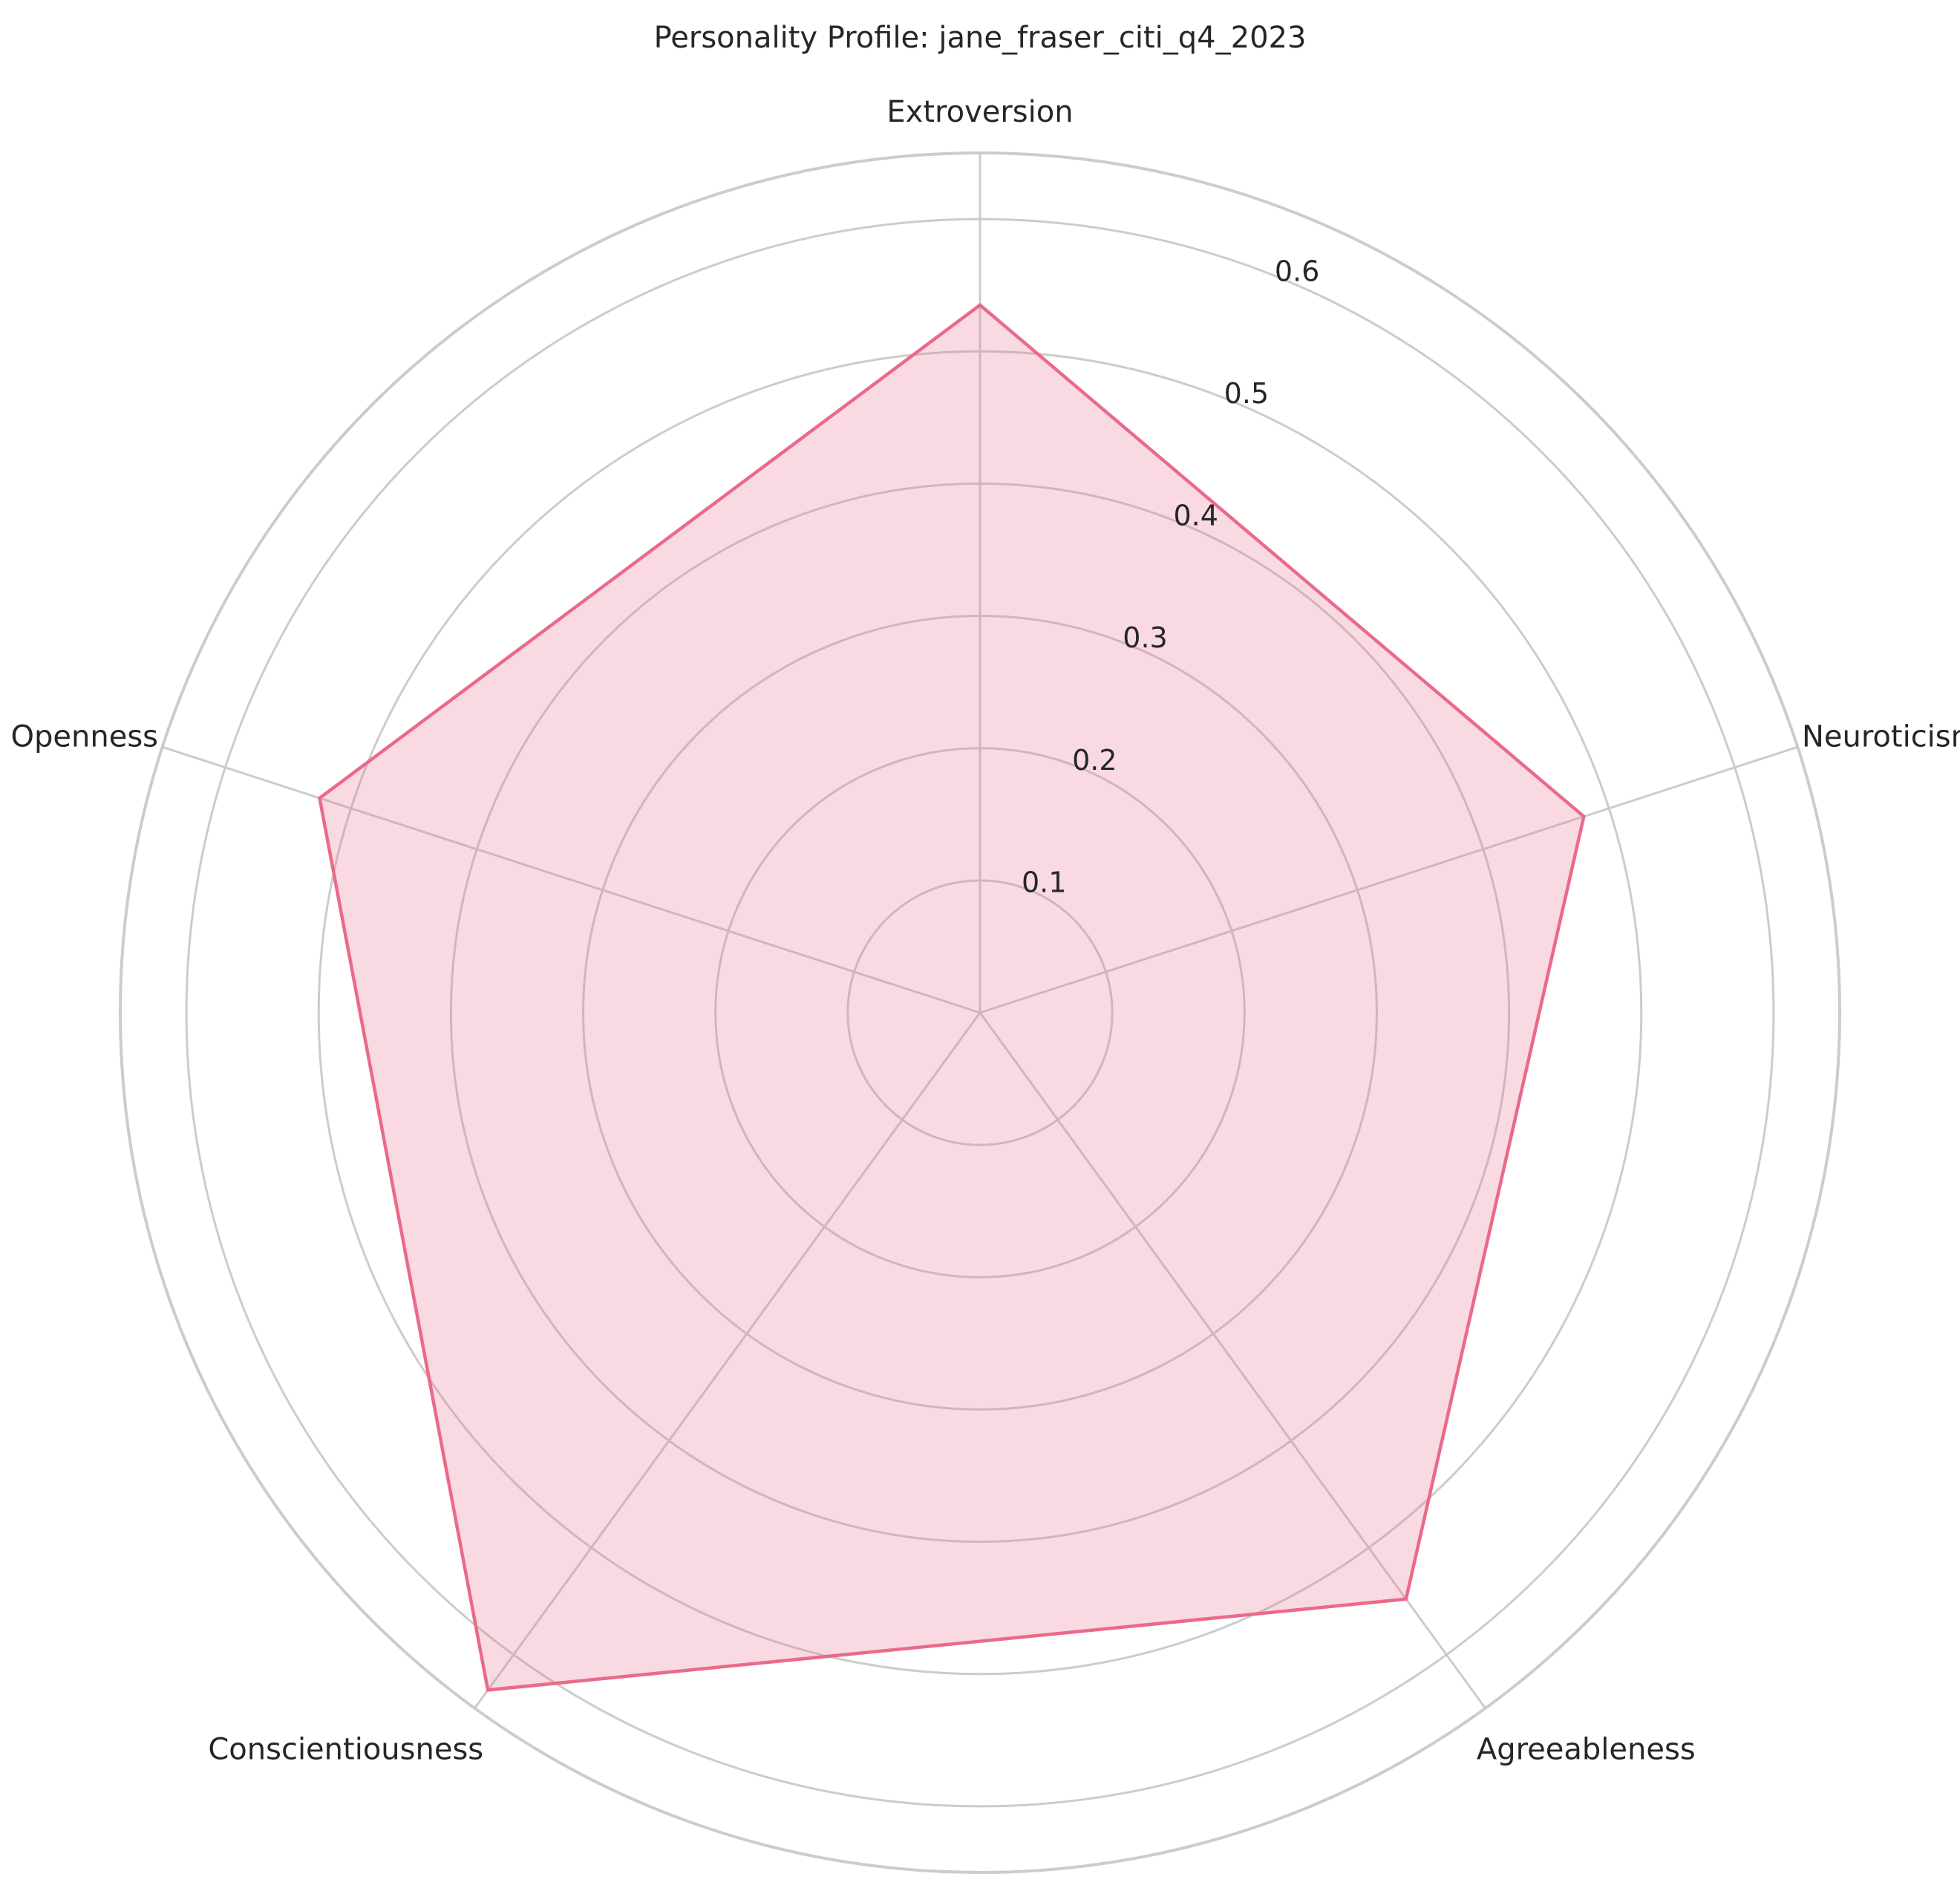 This screenshot has width=1960, height=1891. I want to click on axis-label-conscientiousness: Conscientiousness, so click(345, 1750).